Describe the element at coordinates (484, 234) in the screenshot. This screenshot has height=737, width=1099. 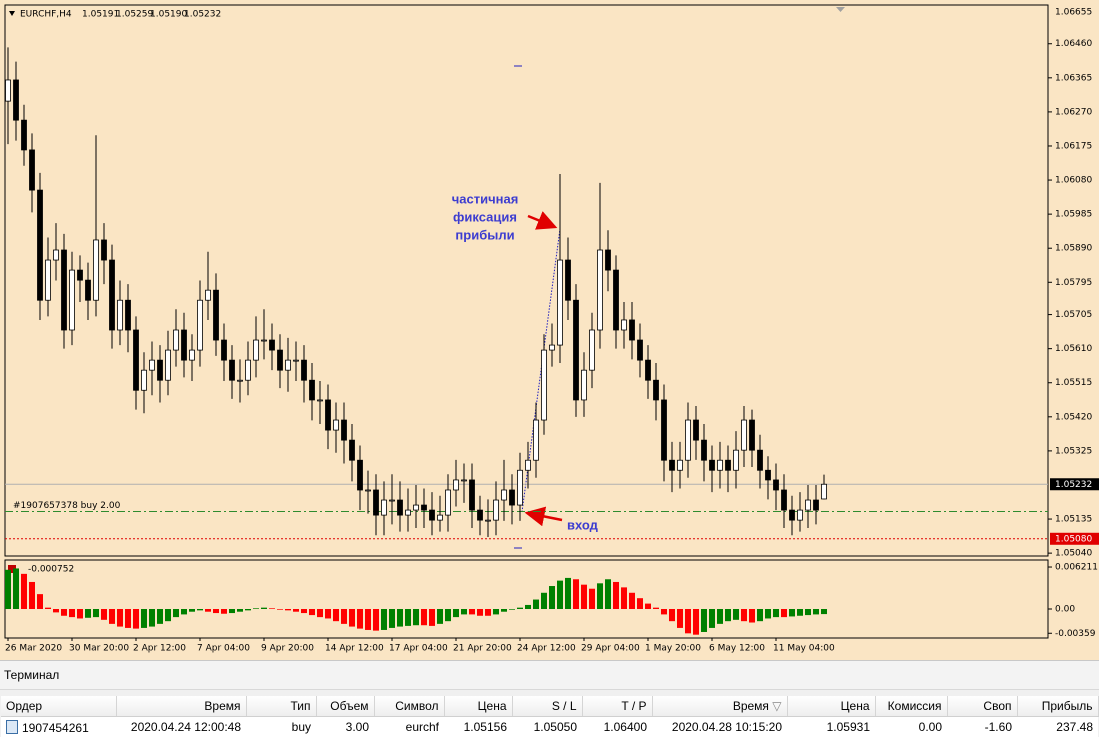
I see `annotation-line: прибыли` at that location.